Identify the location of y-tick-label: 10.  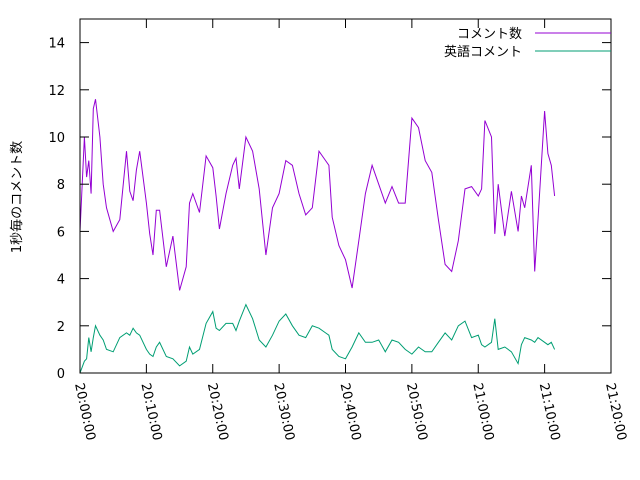
(56, 138).